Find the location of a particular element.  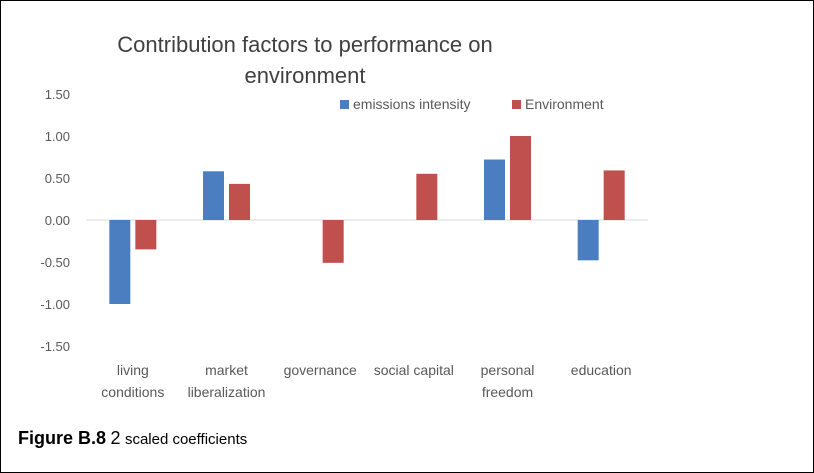

figure-caption: Figure B.8 2 scaled coefficients is located at coordinates (132, 438).